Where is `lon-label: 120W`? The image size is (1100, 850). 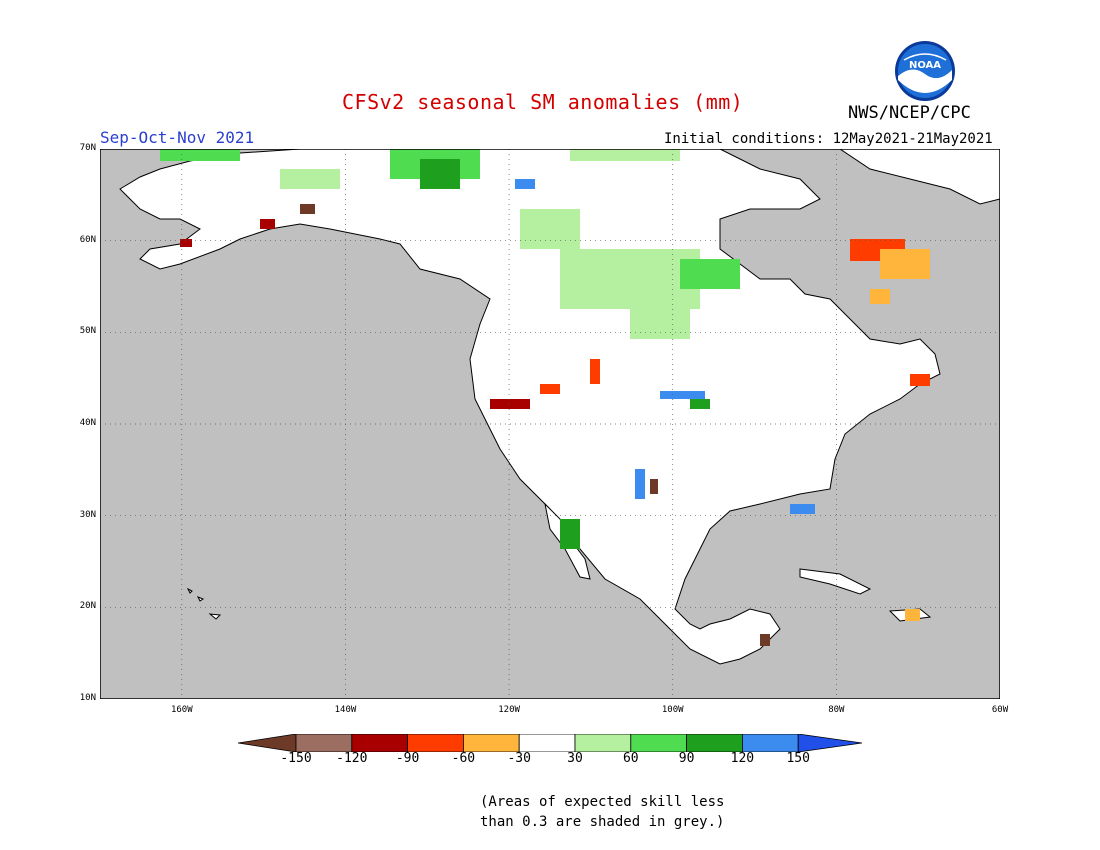
lon-label: 120W is located at coordinates (509, 710).